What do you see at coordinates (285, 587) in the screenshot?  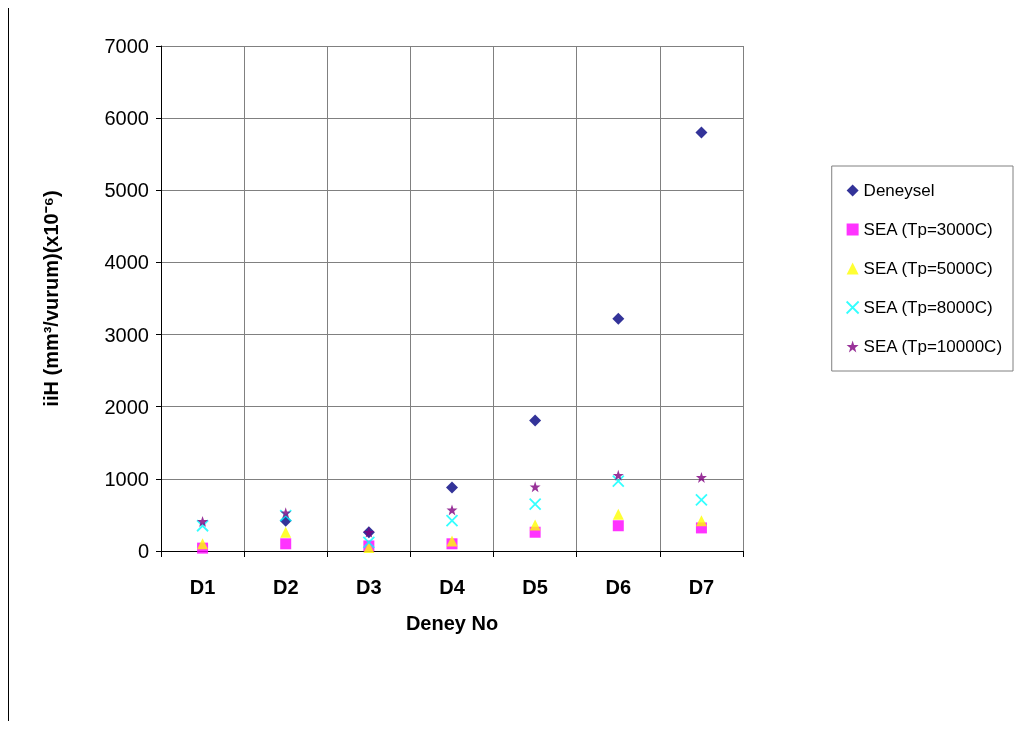 I see `x-tick-label: D2` at bounding box center [285, 587].